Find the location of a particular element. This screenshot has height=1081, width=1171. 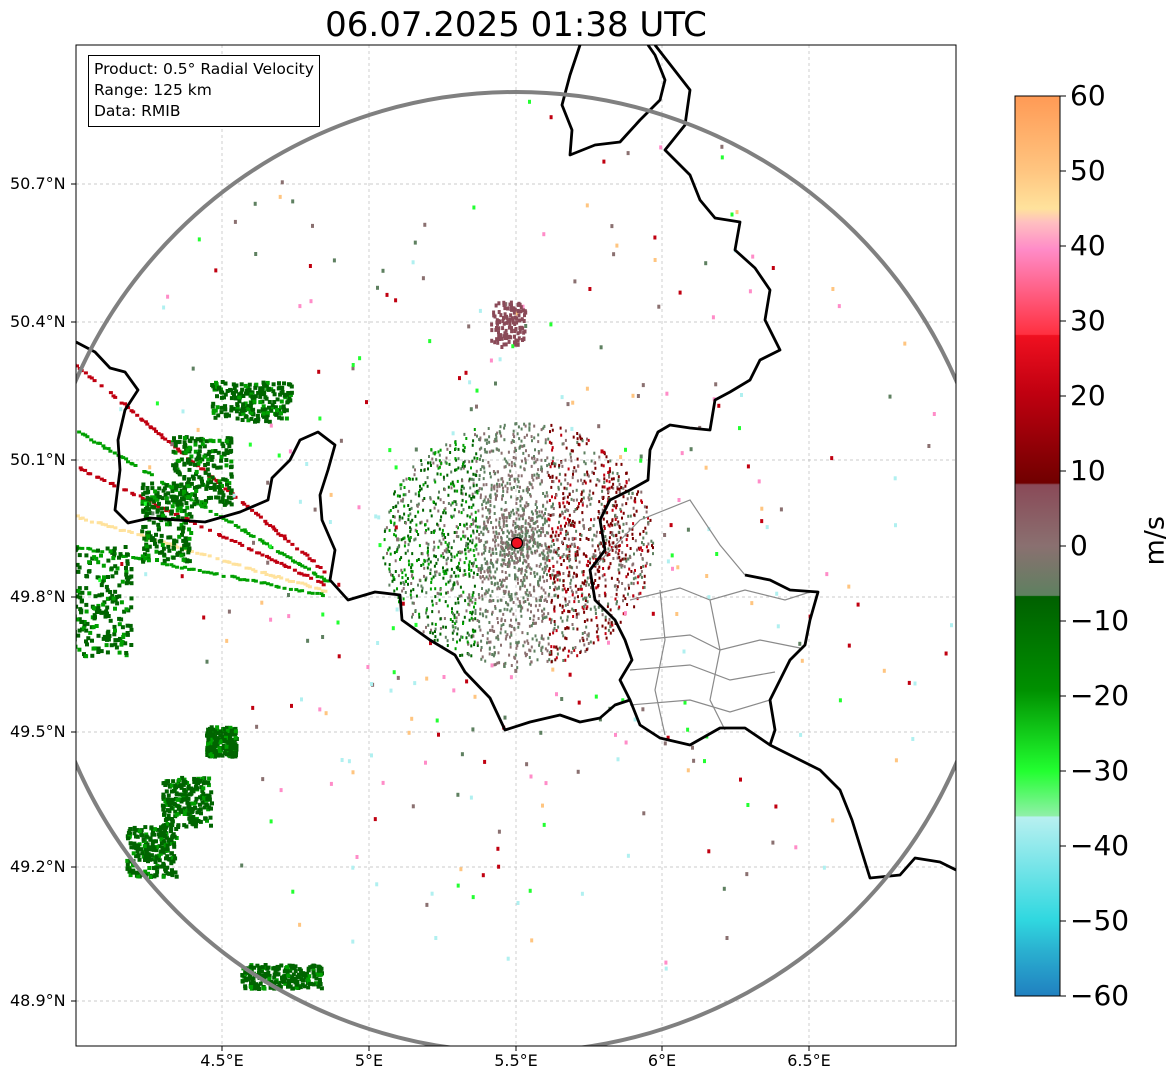

colorbar-tick-label: 0 is located at coordinates (1079, 545).